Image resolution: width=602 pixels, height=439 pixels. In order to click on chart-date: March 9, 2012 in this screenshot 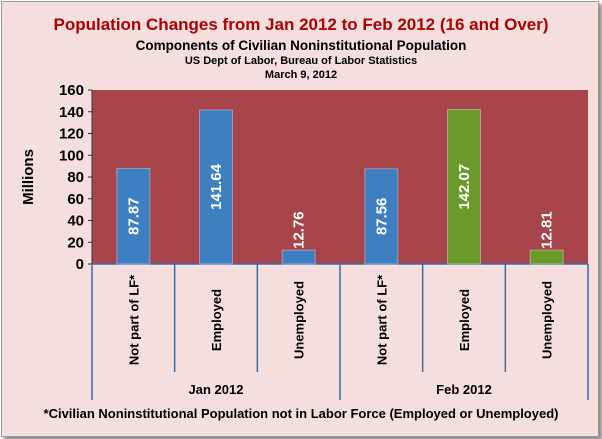, I will do `click(301, 75)`.